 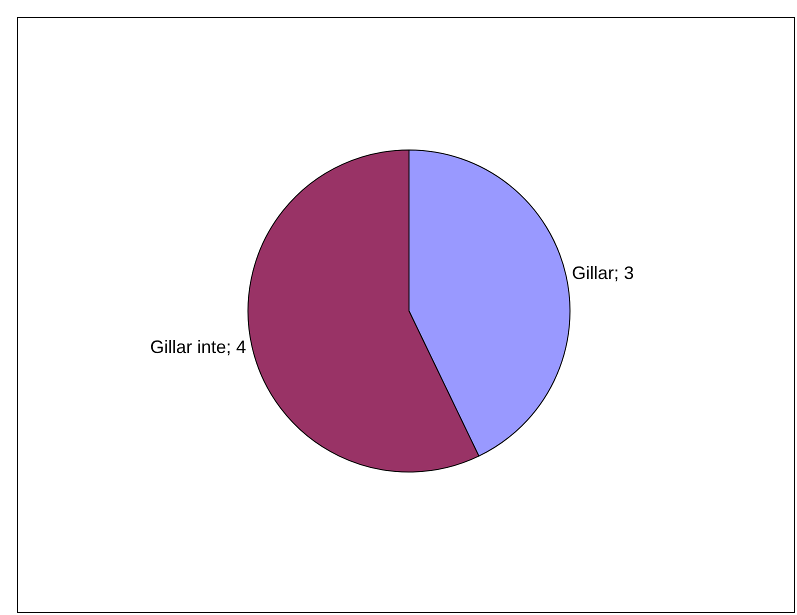 What do you see at coordinates (593, 272) in the screenshot?
I see `slice-label: Gillar` at bounding box center [593, 272].